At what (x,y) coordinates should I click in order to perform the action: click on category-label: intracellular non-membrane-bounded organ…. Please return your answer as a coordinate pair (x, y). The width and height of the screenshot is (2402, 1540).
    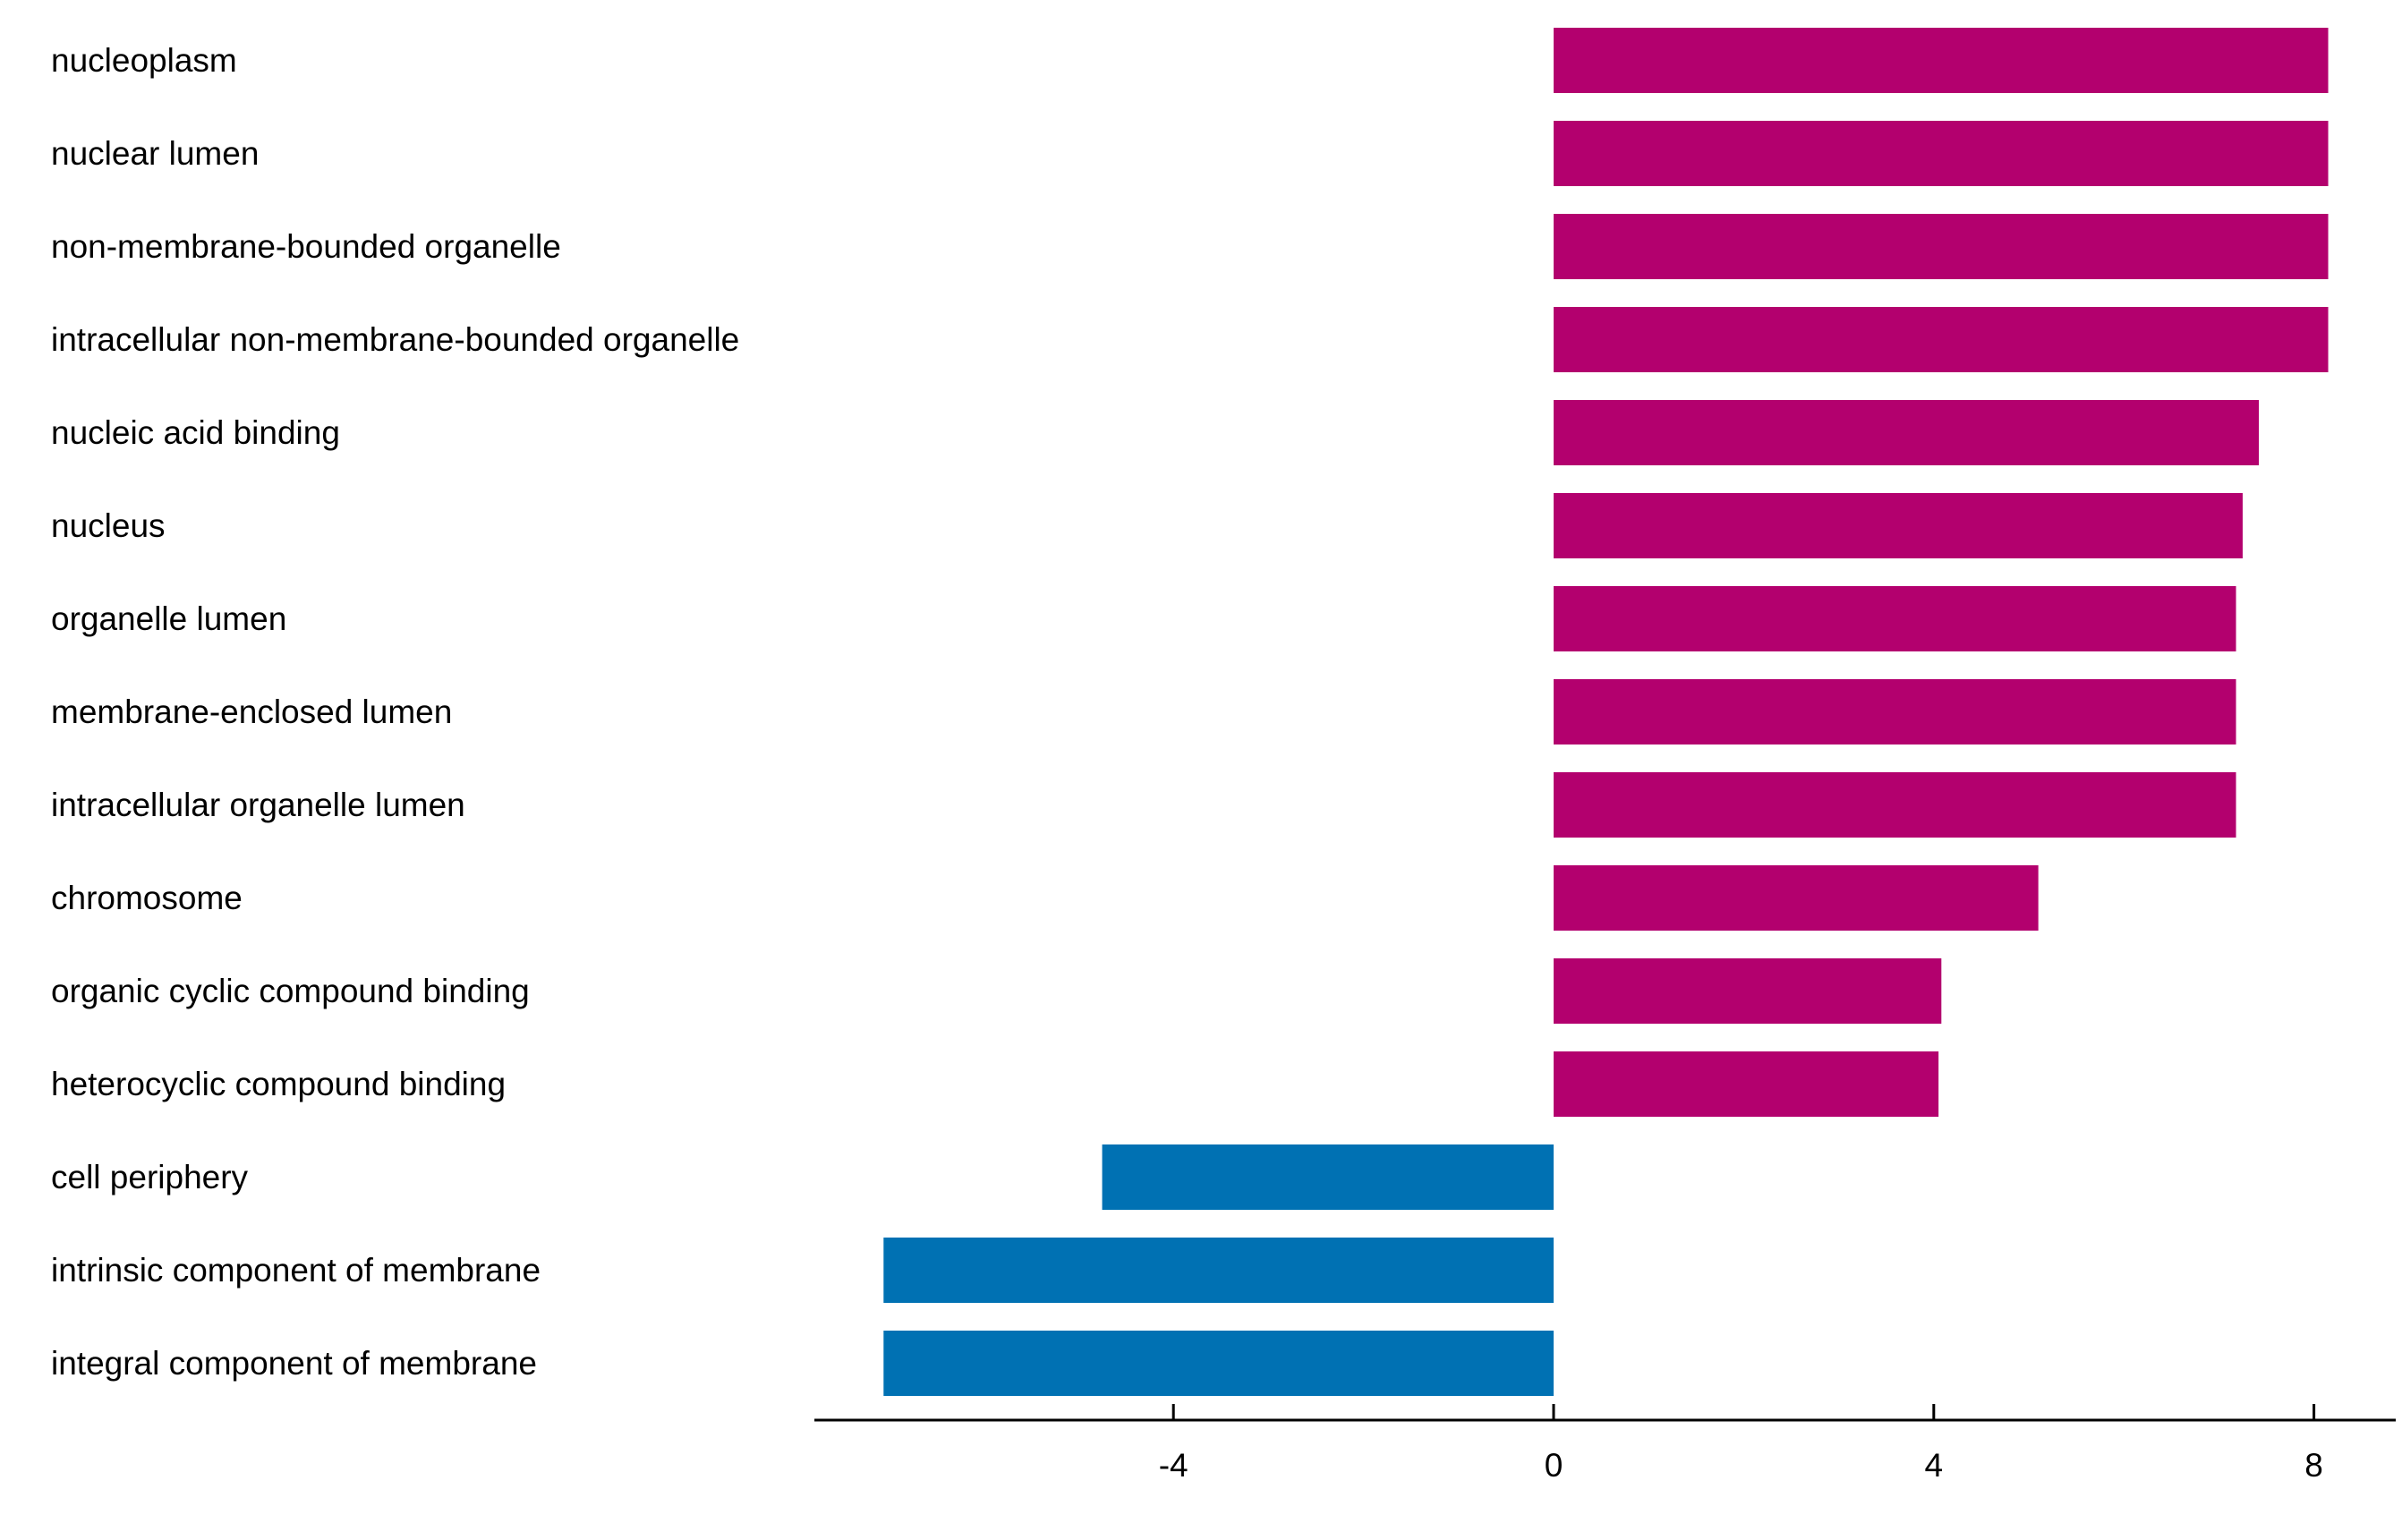
    Looking at the image, I should click on (395, 340).